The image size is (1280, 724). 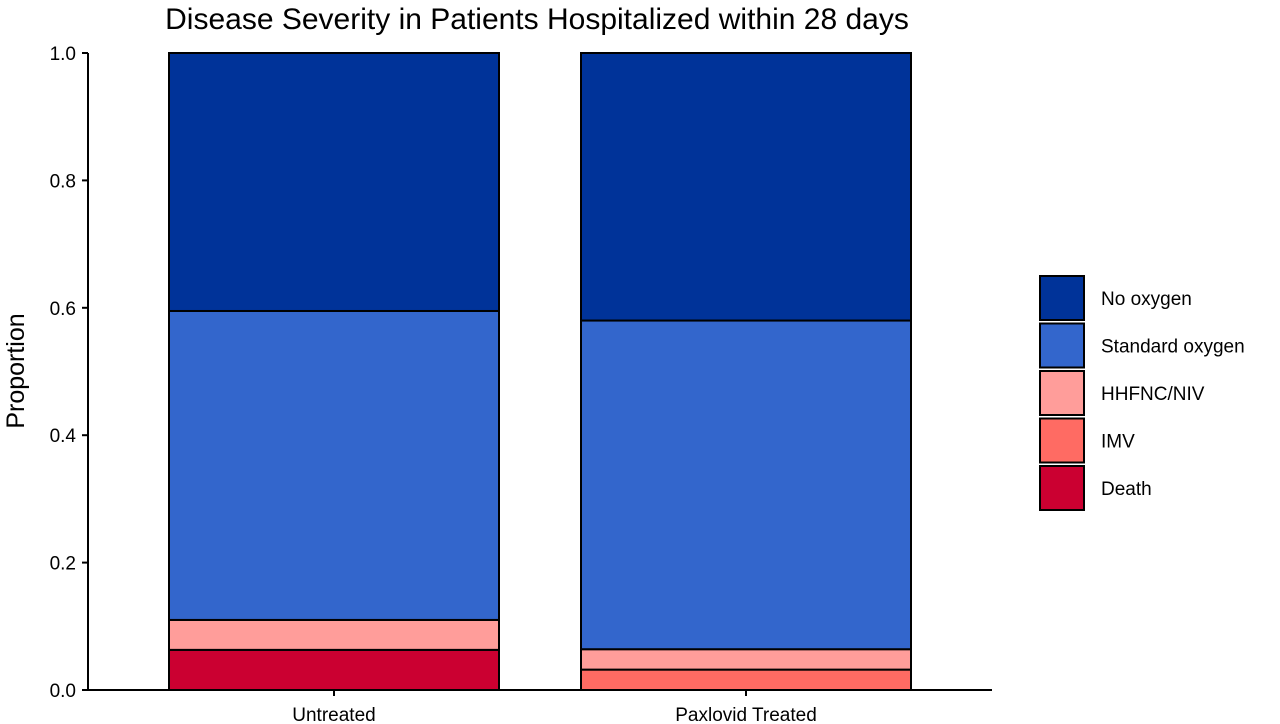 I want to click on bar-untreated-hhfnc-niv, so click(x=334, y=634).